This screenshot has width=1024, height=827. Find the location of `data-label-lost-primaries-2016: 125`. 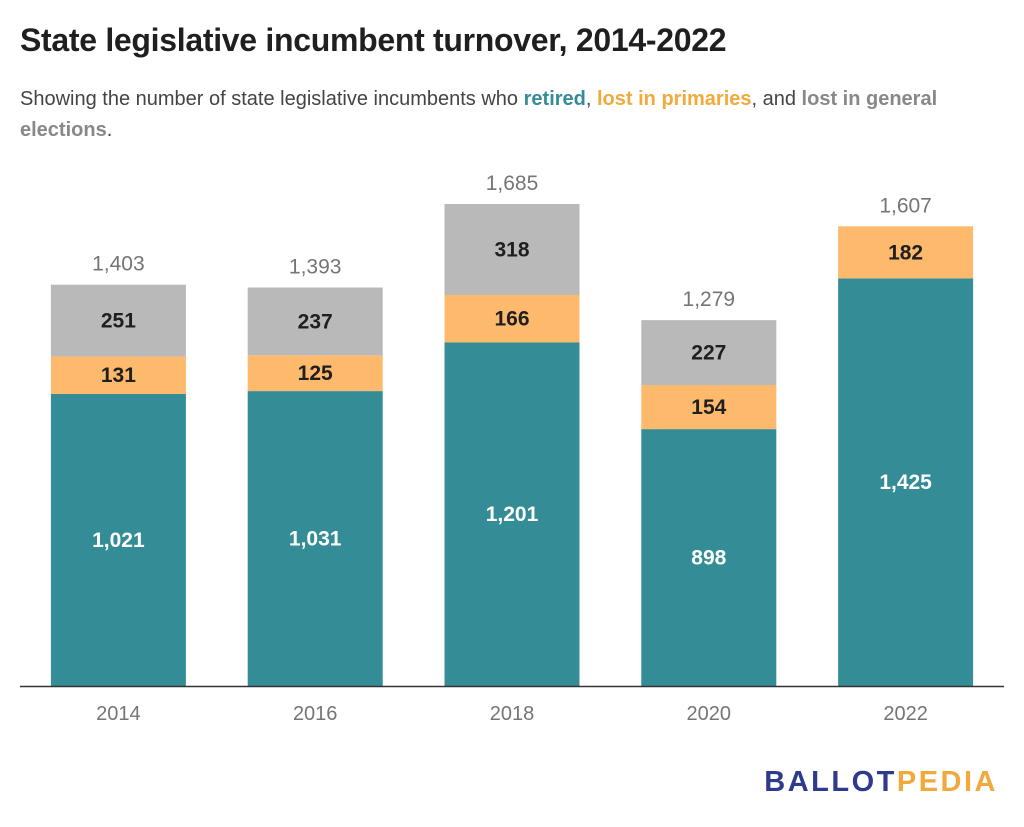

data-label-lost-primaries-2016: 125 is located at coordinates (315, 373).